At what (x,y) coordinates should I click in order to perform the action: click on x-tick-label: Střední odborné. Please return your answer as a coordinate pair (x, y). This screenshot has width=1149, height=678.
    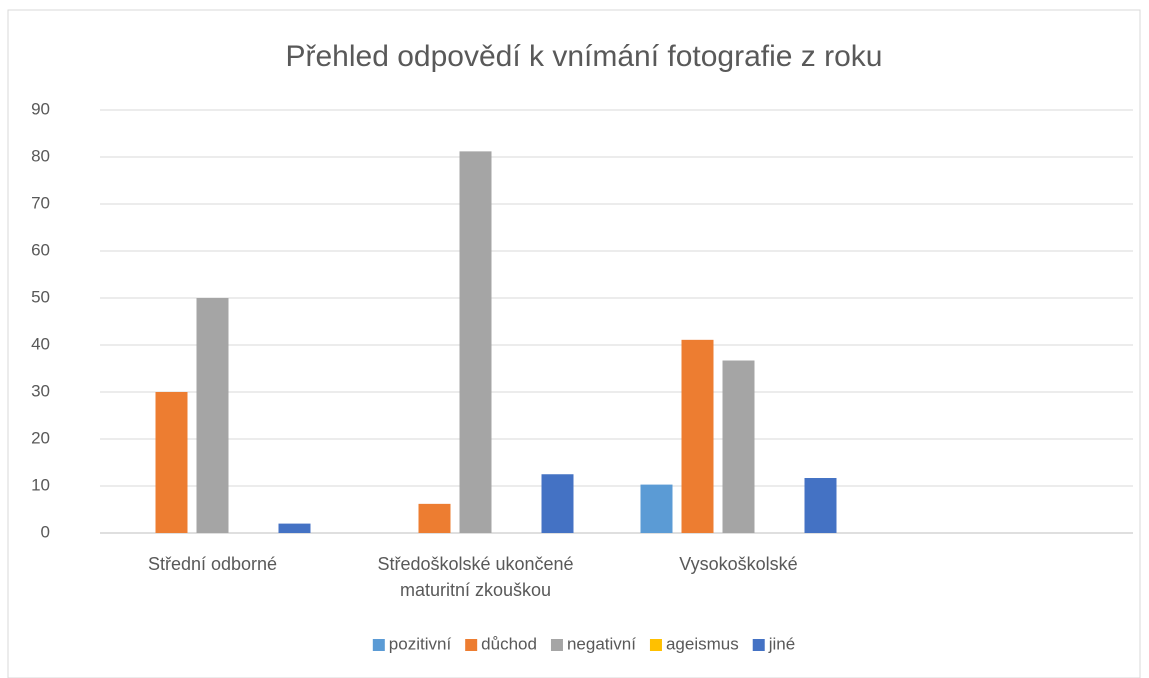
    Looking at the image, I should click on (212, 564).